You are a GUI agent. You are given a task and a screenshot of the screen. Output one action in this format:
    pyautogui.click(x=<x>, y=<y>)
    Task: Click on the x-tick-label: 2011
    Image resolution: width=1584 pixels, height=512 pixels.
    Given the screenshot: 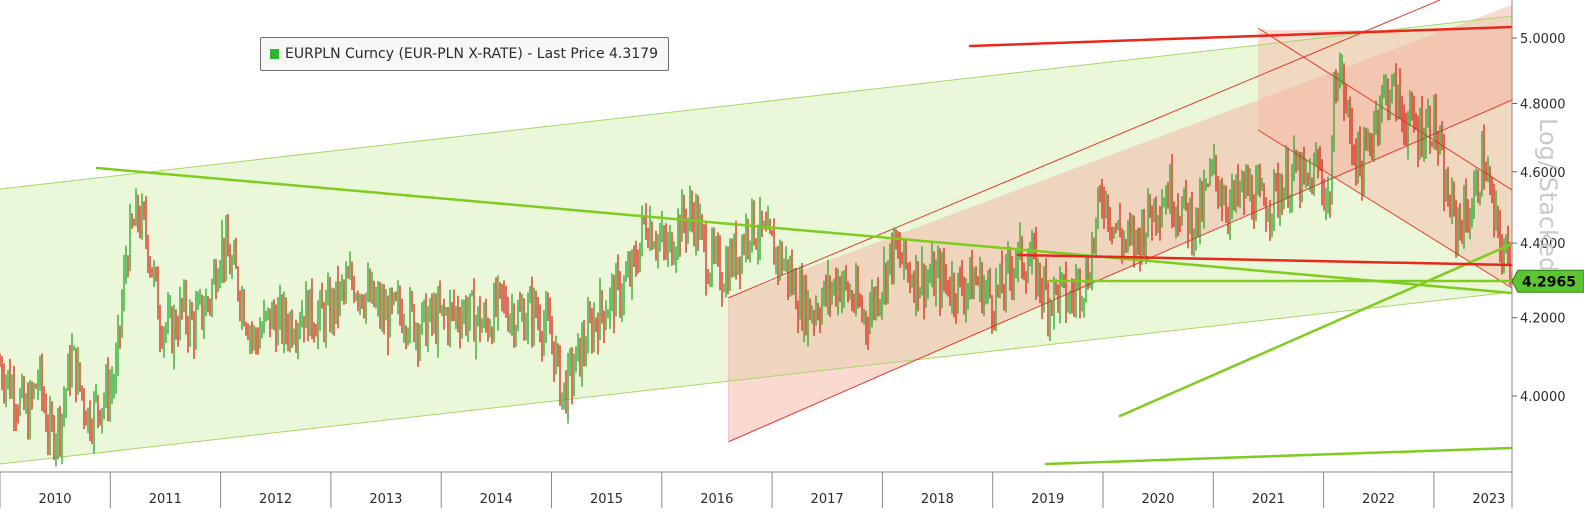 What is the action you would take?
    pyautogui.click(x=165, y=499)
    